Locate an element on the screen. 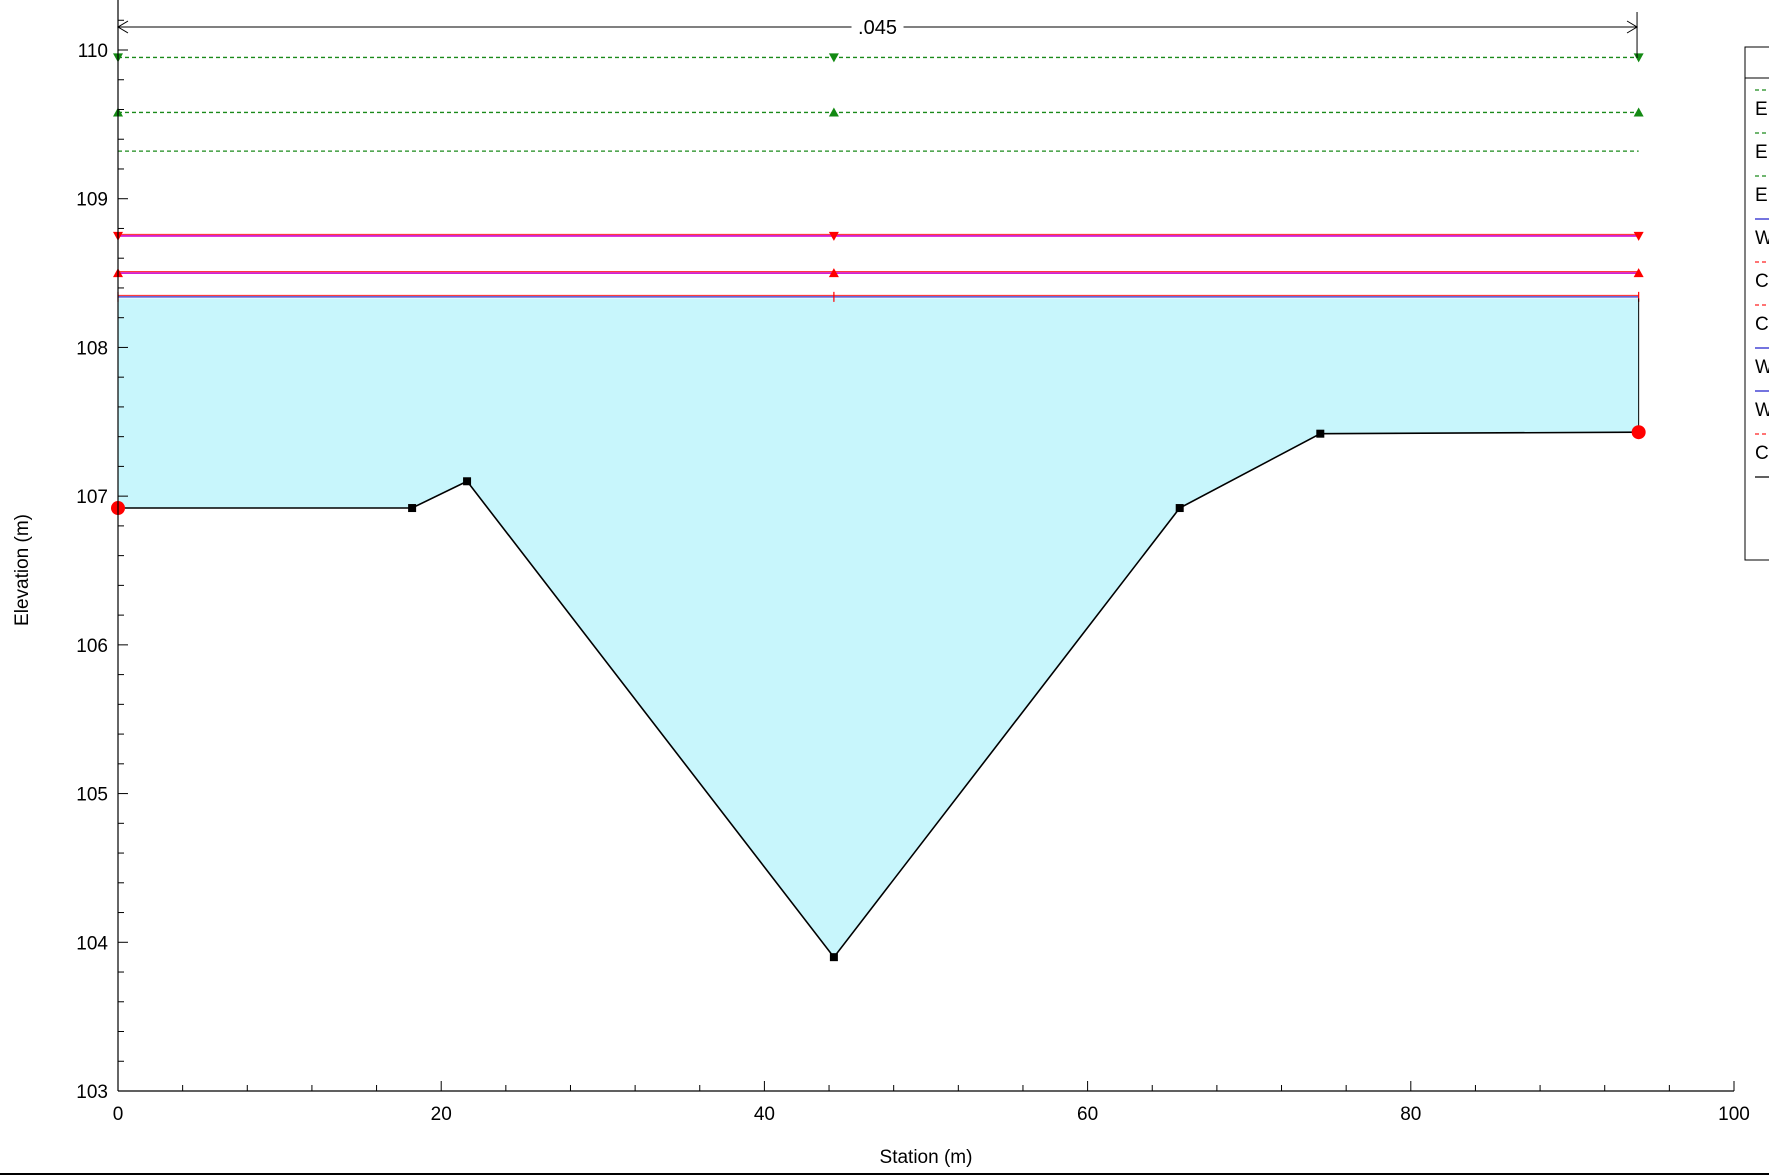 Image resolution: width=1769 pixels, height=1176 pixels. legend: E E E W C C W W C is located at coordinates (1756, 303).